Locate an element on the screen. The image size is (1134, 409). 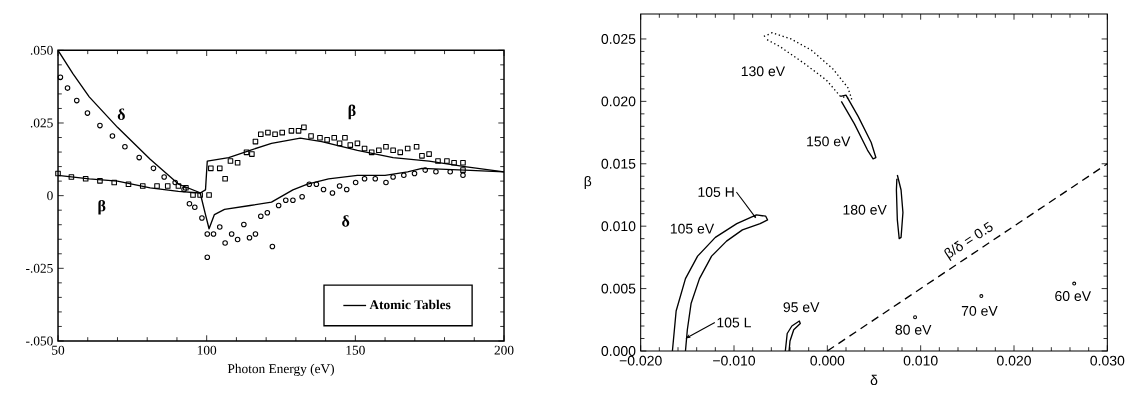
y-tick-label: -.025 is located at coordinates (39, 268).